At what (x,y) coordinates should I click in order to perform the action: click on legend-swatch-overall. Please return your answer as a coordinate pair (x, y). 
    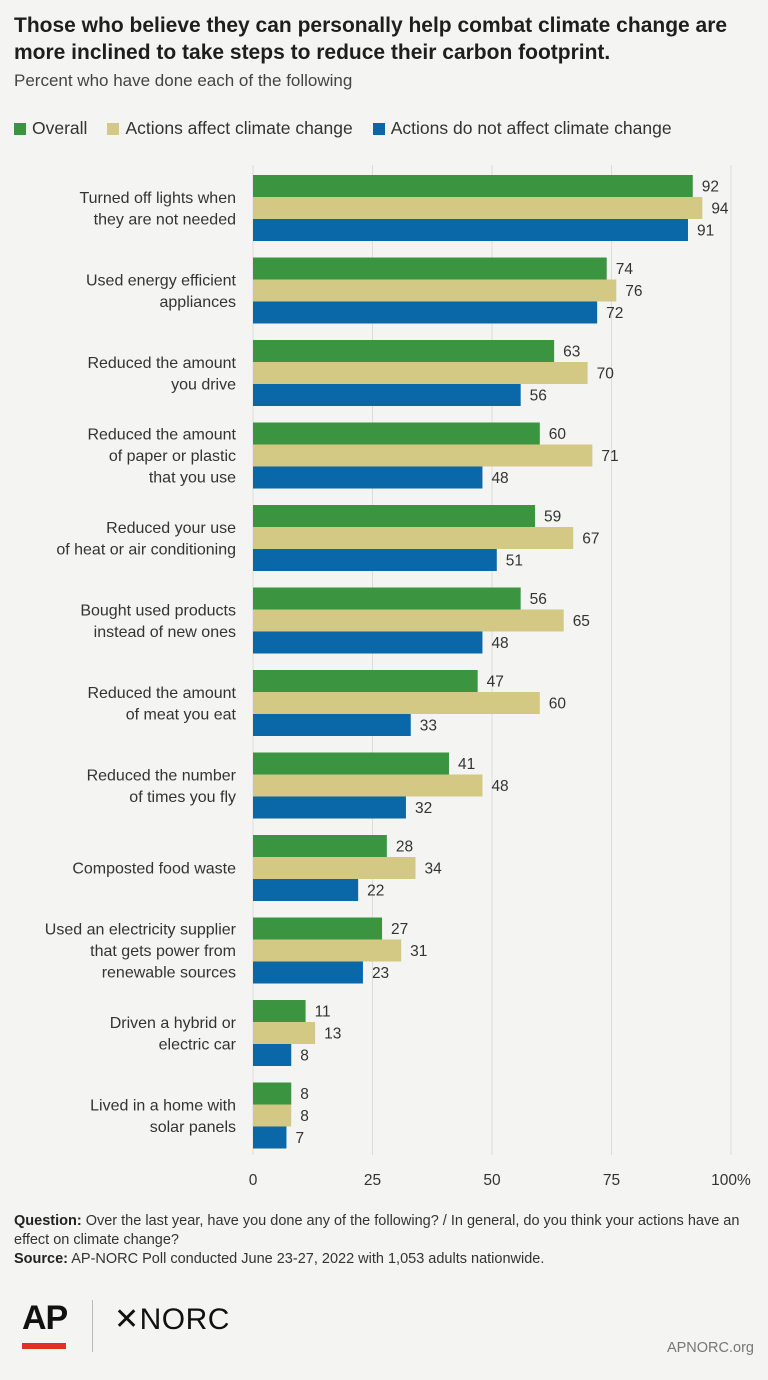
    Looking at the image, I should click on (20, 128).